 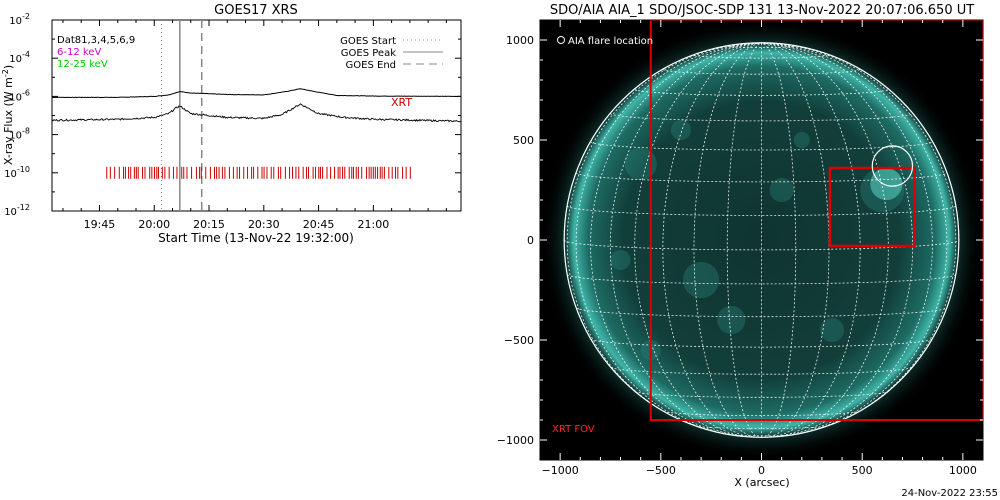 What do you see at coordinates (8, 67) in the screenshot?
I see `goes-ylabel-close: )` at bounding box center [8, 67].